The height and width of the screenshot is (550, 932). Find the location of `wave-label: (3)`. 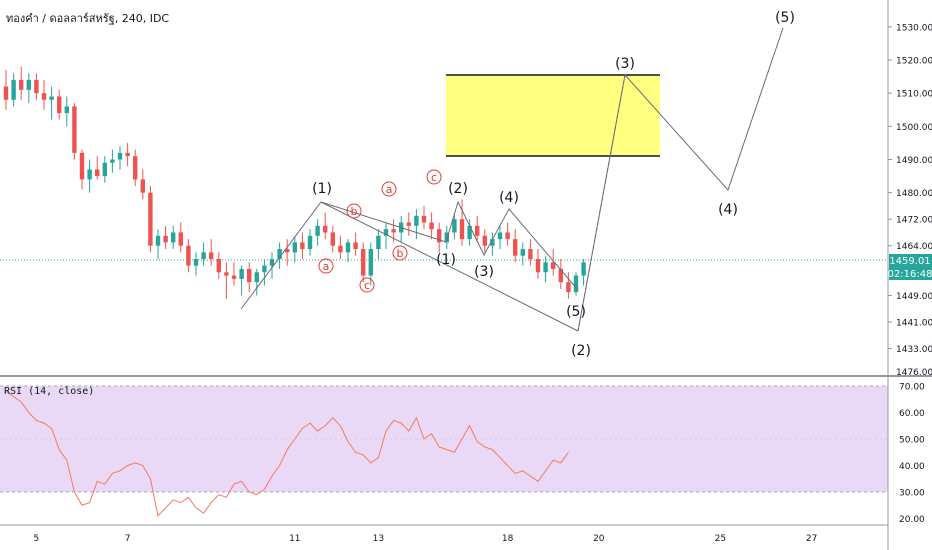

wave-label: (3) is located at coordinates (625, 64).